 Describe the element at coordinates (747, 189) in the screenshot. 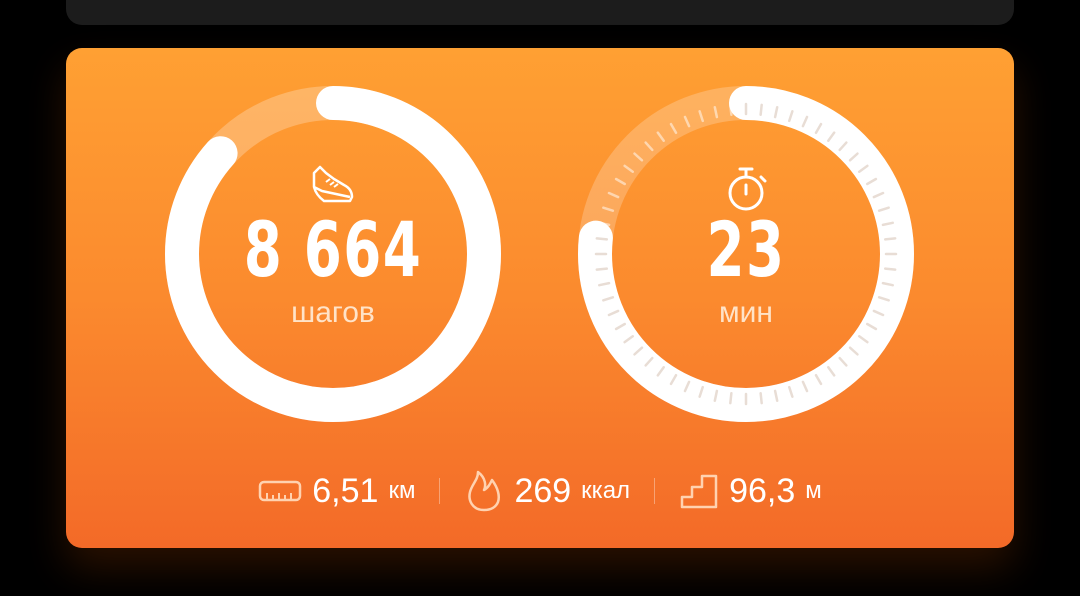

I see `stopwatch-icon` at that location.